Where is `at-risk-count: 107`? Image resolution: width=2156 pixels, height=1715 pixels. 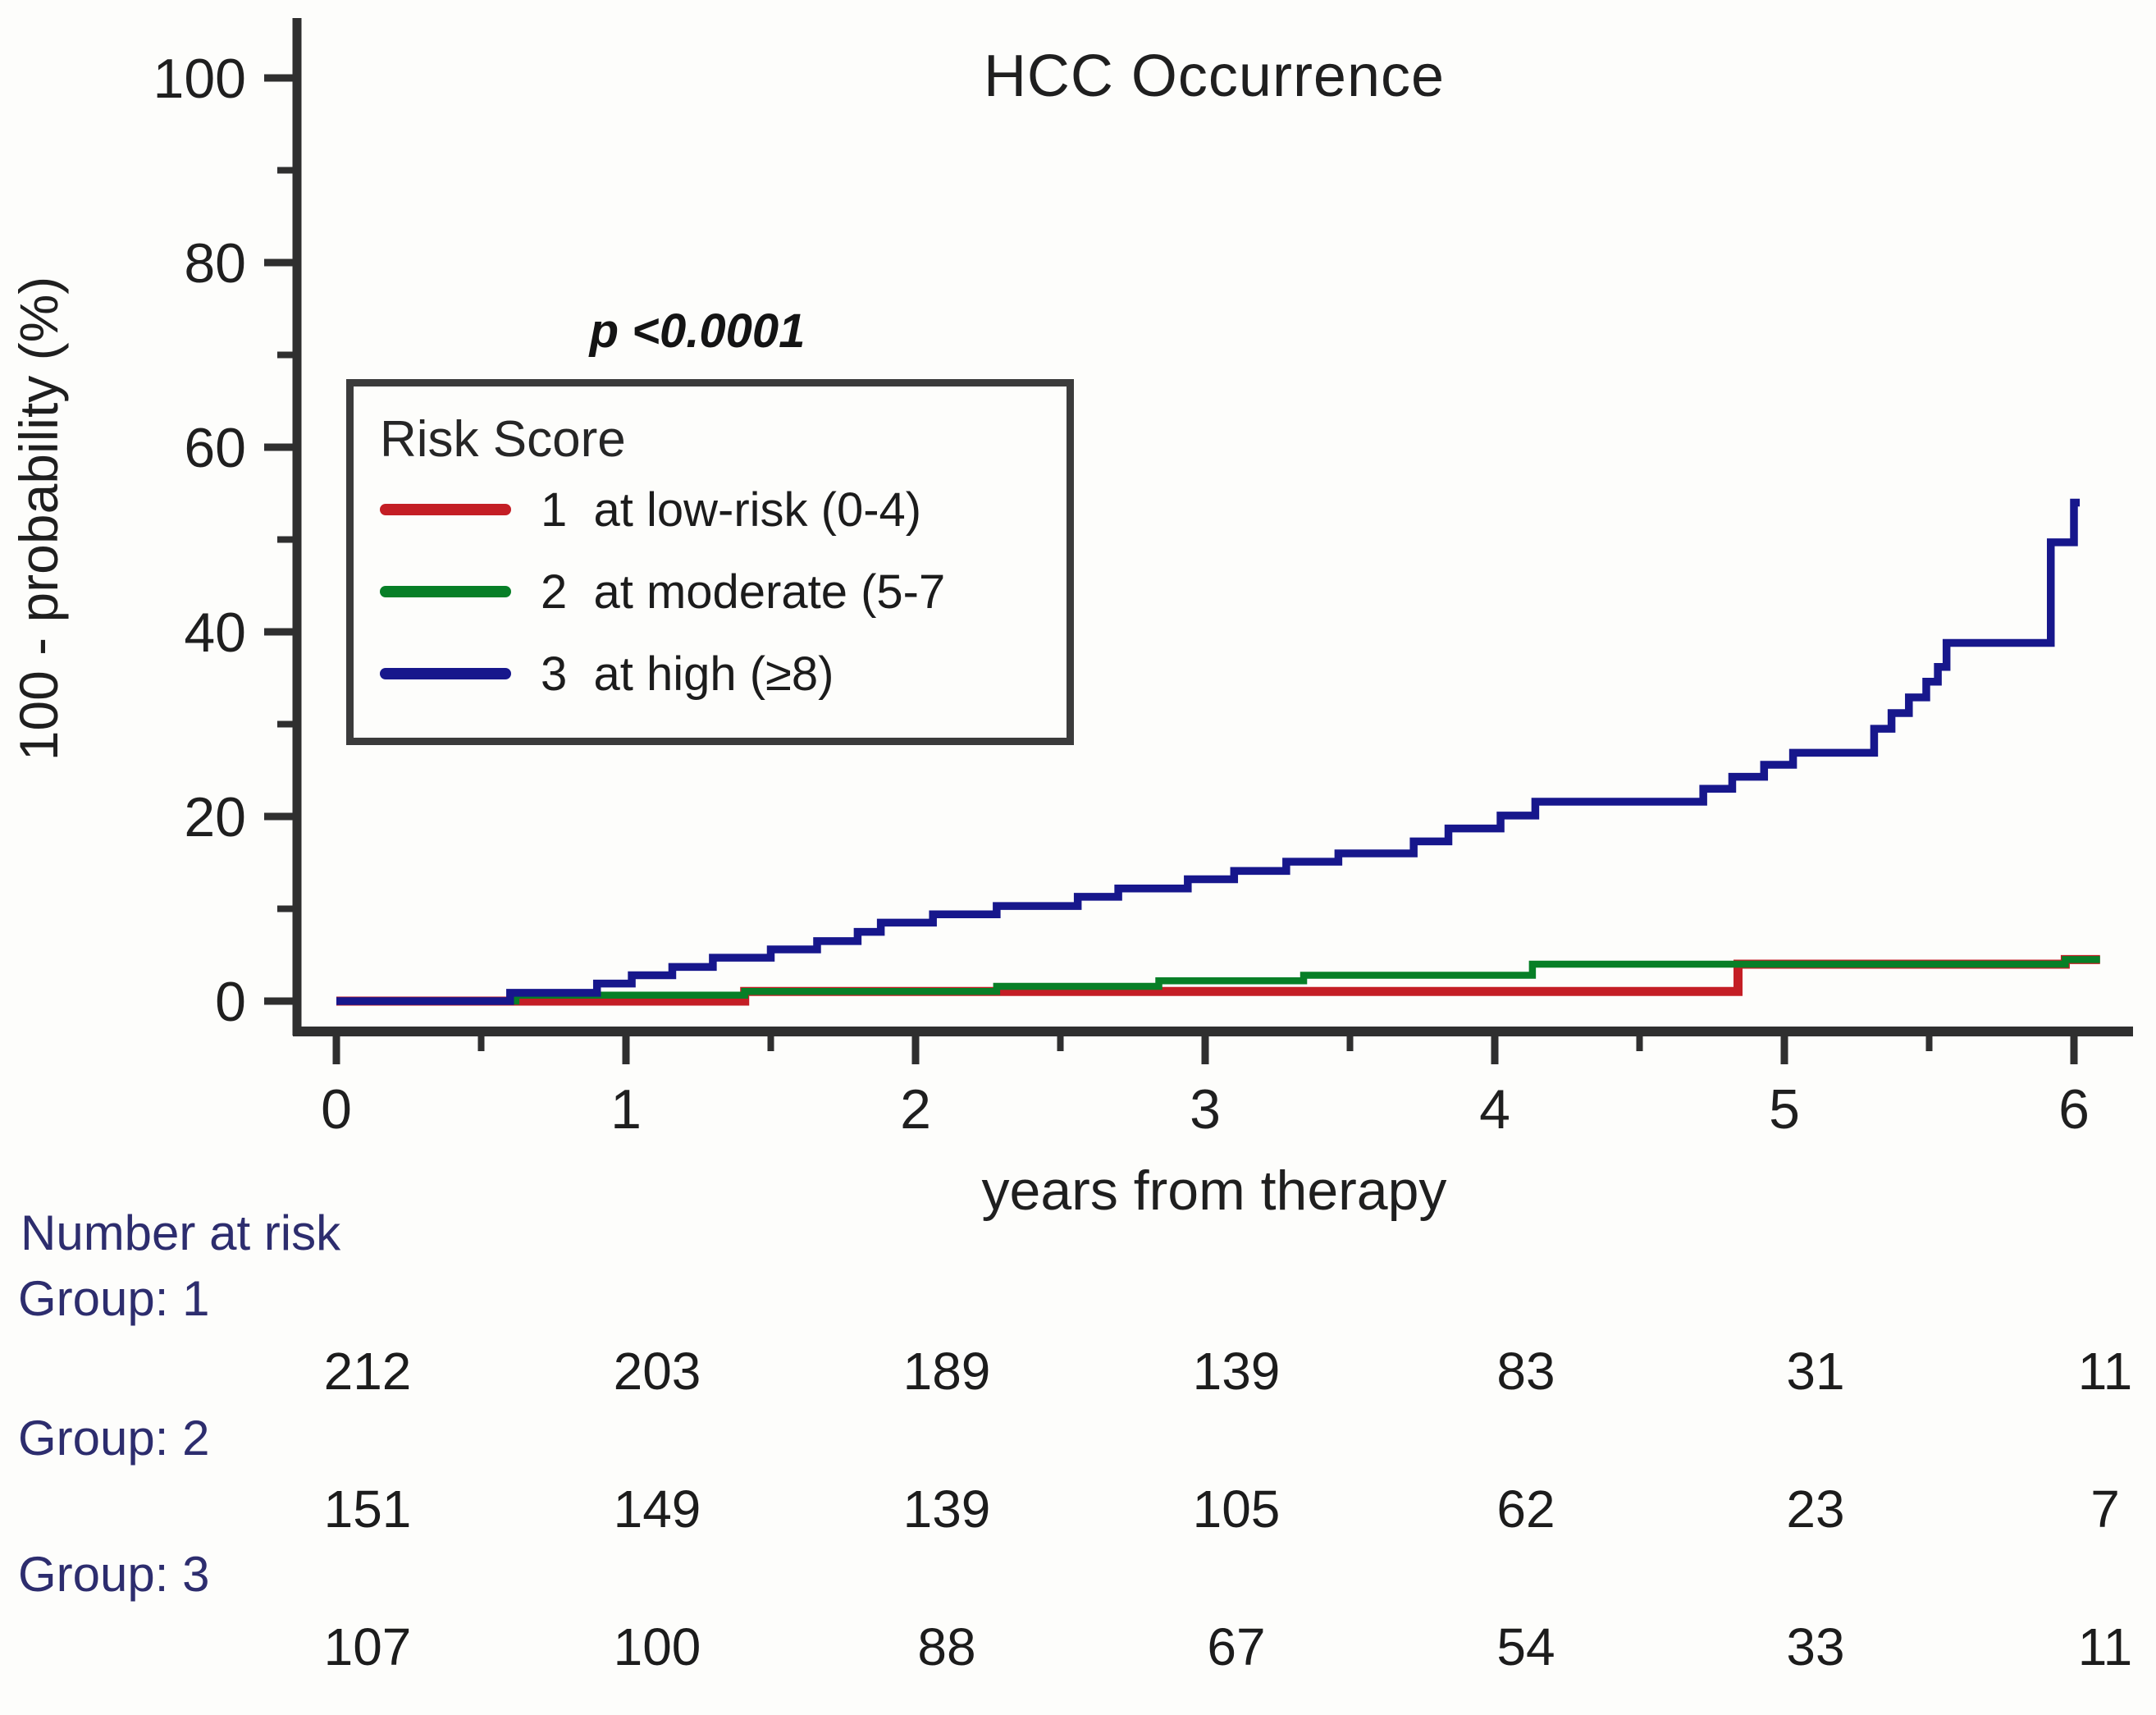
at-risk-count: 107 is located at coordinates (368, 1646).